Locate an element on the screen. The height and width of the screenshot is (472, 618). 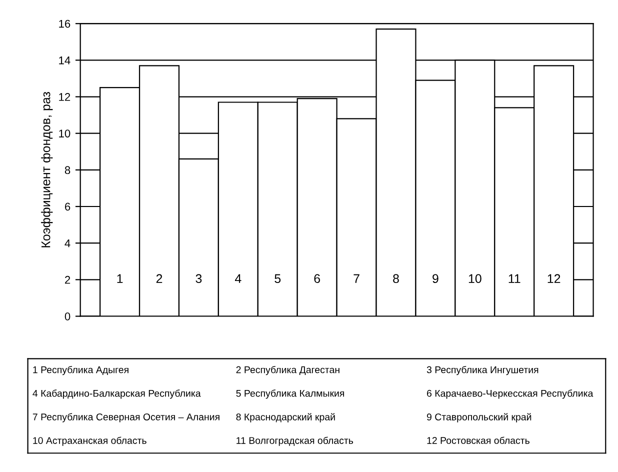
x-tick-label: 8 is located at coordinates (396, 279).